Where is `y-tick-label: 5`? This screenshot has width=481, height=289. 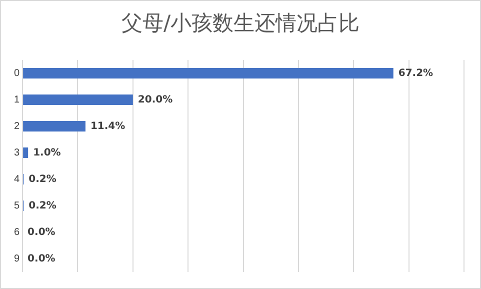 y-tick-label: 5 is located at coordinates (17, 206).